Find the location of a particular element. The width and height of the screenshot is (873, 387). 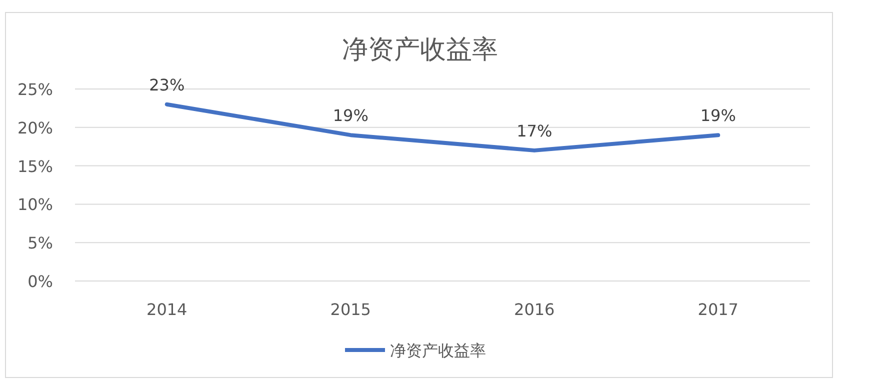

y-tick-label: 0% is located at coordinates (40, 281).